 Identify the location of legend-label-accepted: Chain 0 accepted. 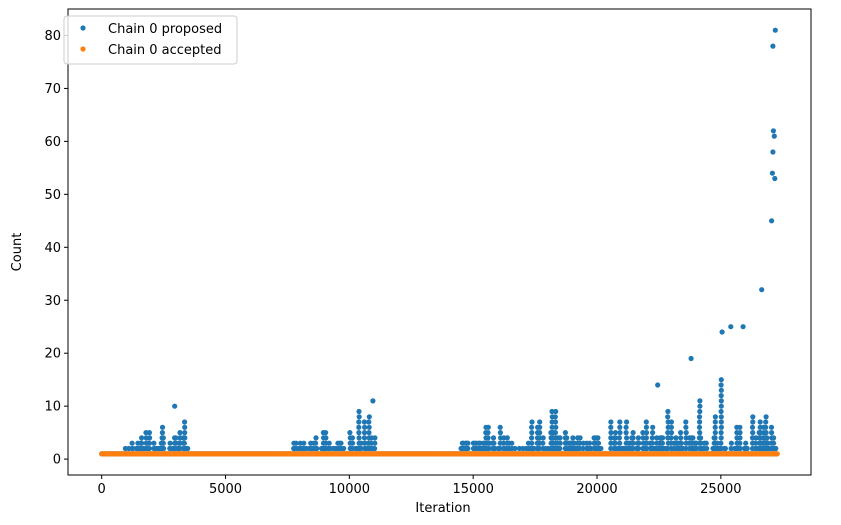
(165, 50).